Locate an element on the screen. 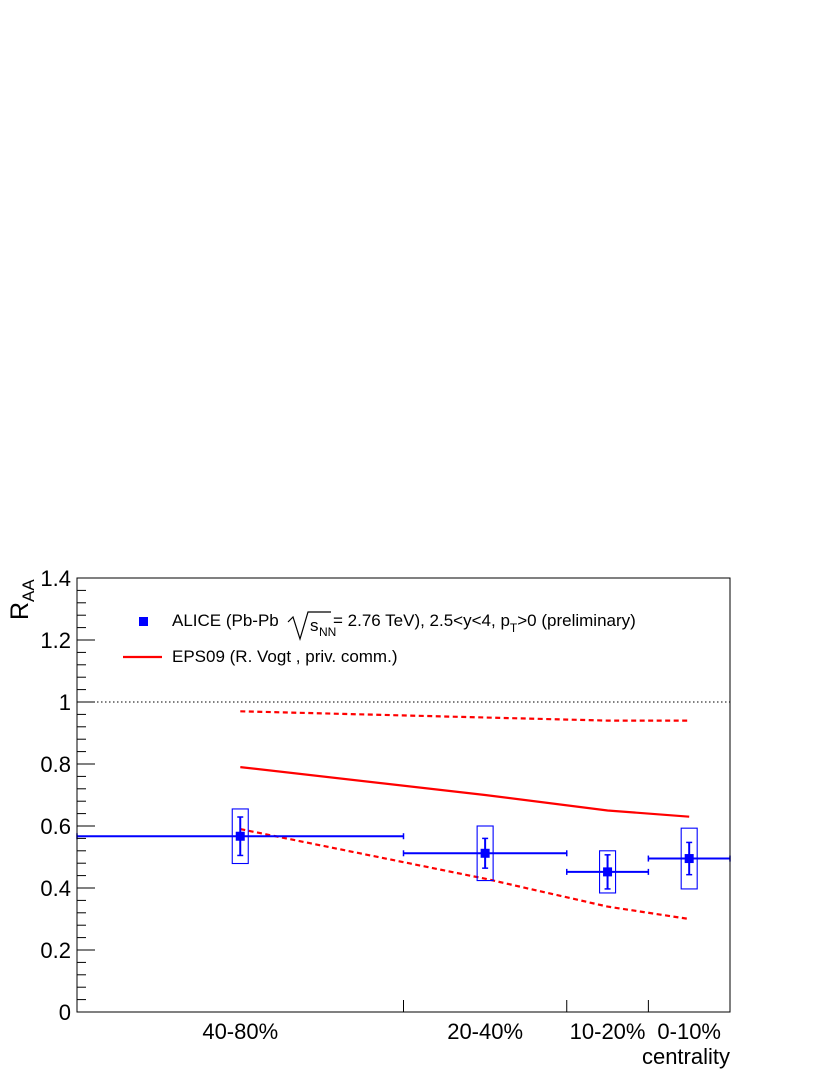  legend-sqrt-s: s is located at coordinates (314, 625).